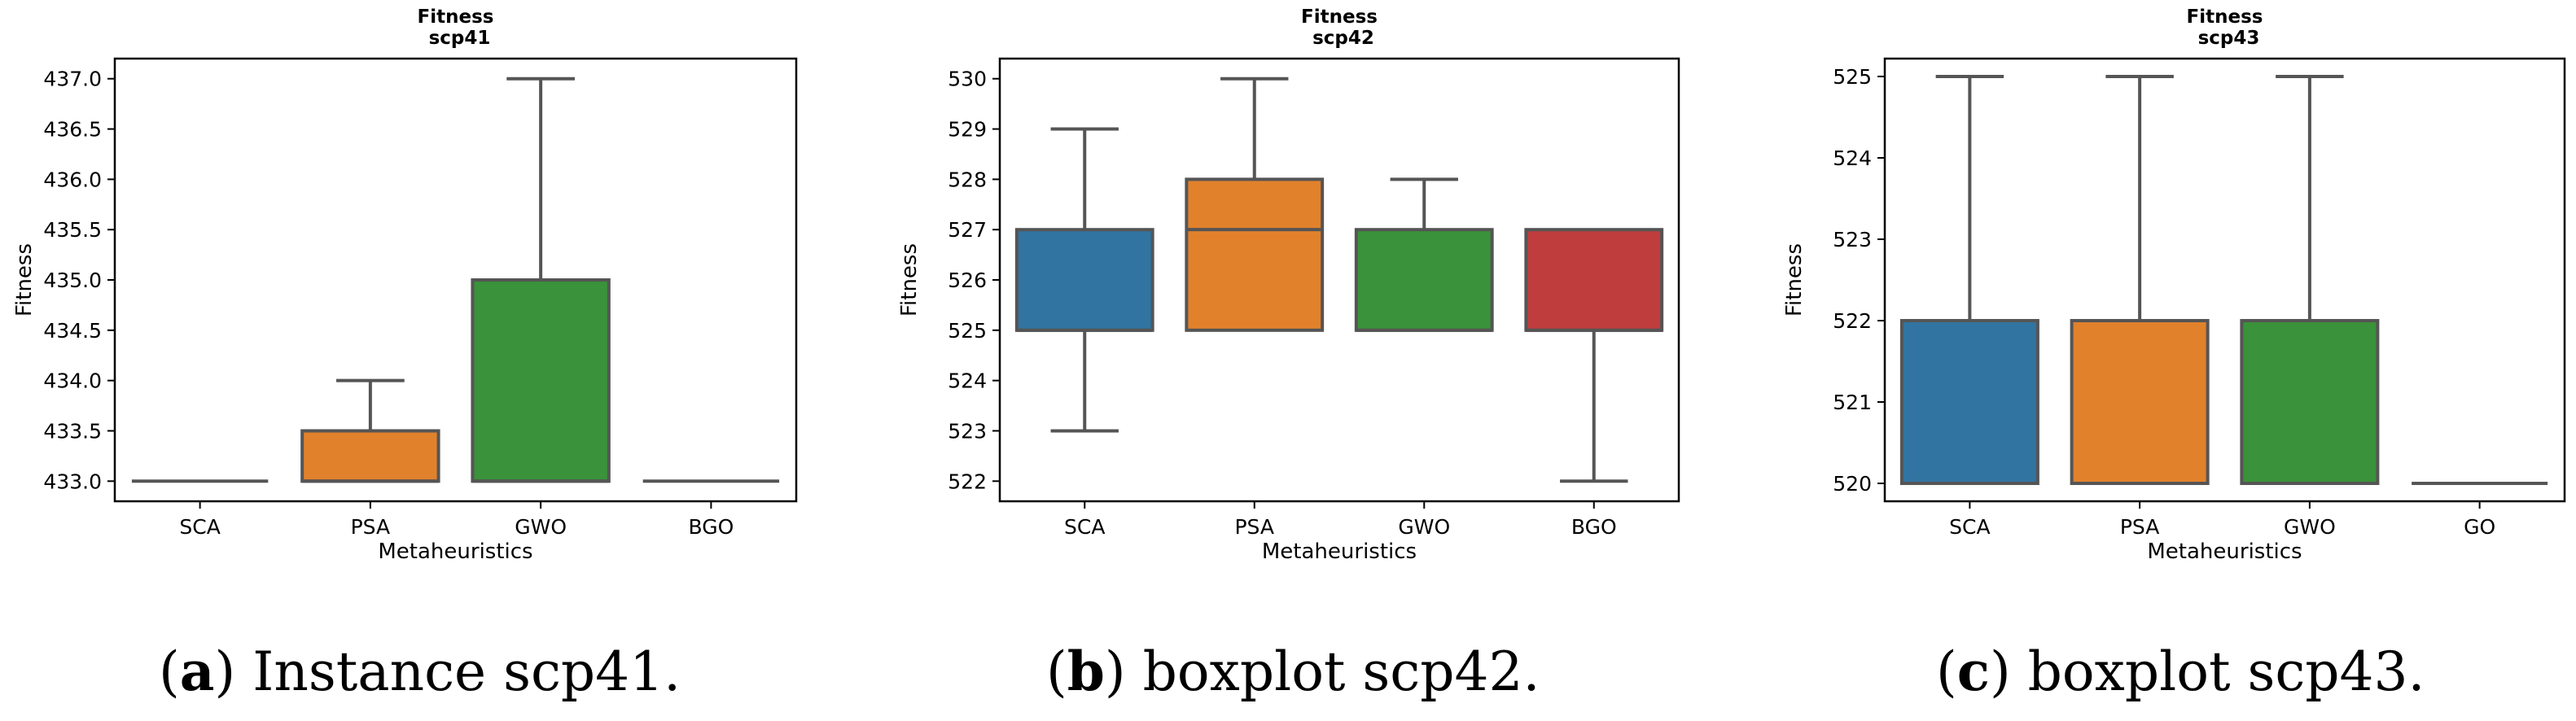  Describe the element at coordinates (1852, 402) in the screenshot. I see `y-tick-label: 521` at that location.